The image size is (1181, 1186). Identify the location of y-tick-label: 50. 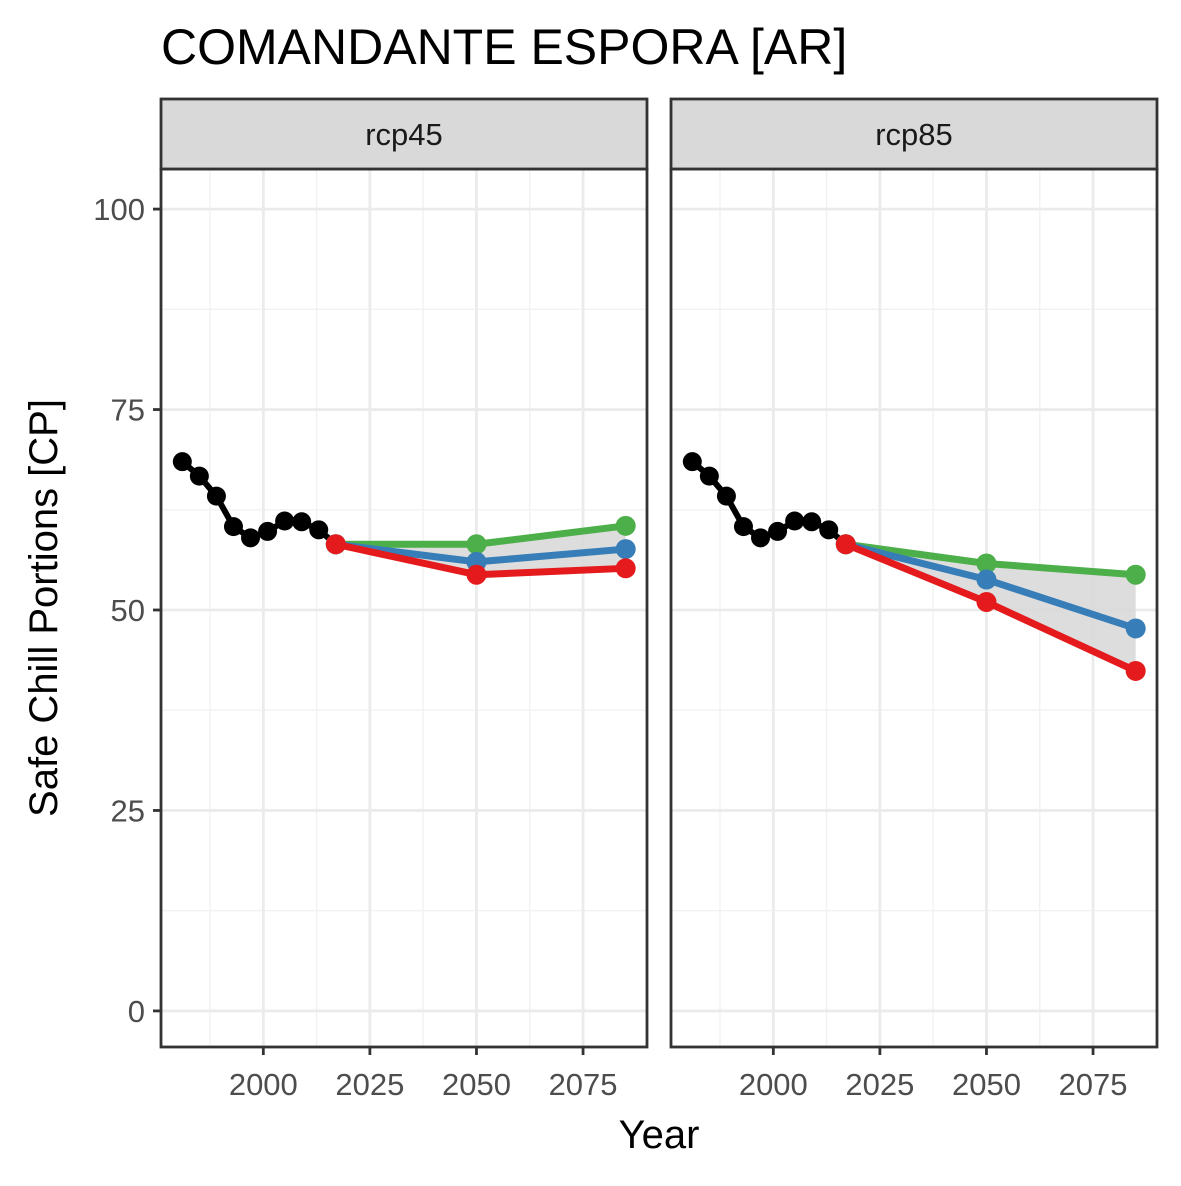
(128, 610).